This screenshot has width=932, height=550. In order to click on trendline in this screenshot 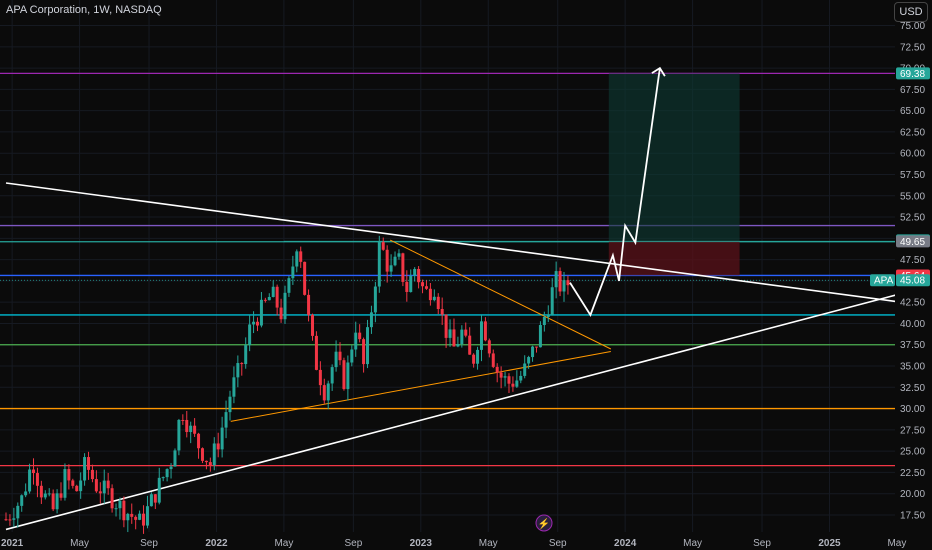, I will do `click(420, 386)`.